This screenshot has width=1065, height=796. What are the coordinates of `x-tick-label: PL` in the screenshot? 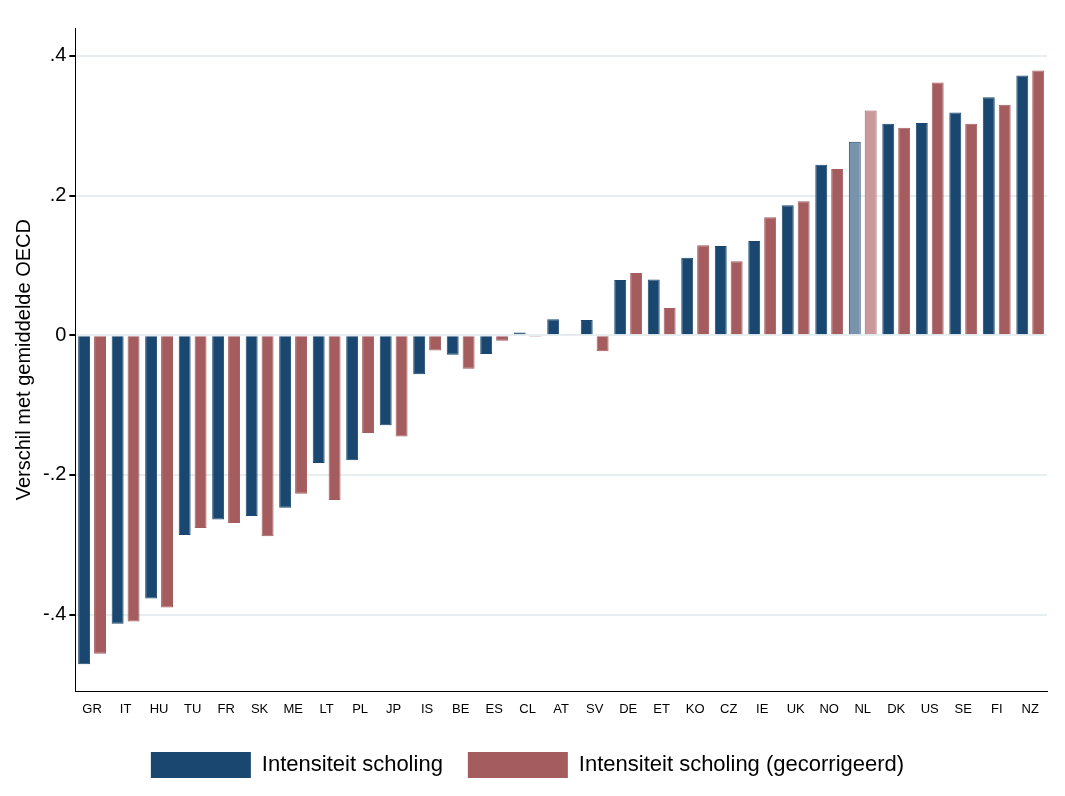 It's located at (360, 708).